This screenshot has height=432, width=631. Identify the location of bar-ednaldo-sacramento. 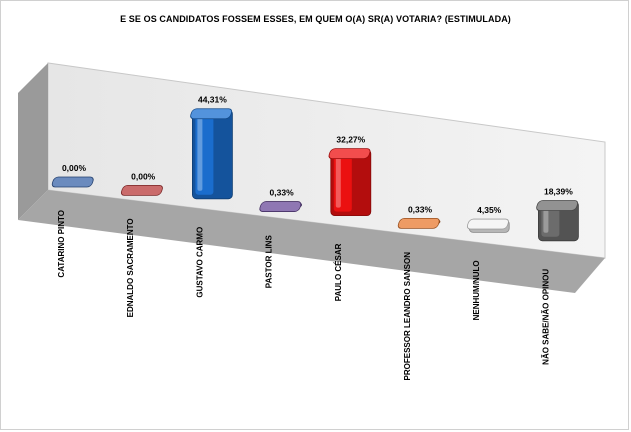
(141, 190).